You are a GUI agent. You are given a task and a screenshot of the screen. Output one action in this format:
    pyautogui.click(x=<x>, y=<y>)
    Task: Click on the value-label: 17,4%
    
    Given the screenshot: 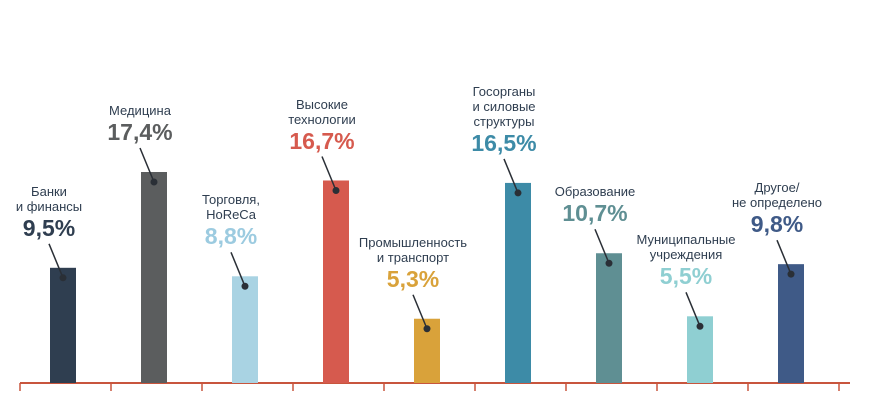 What is the action you would take?
    pyautogui.click(x=140, y=132)
    